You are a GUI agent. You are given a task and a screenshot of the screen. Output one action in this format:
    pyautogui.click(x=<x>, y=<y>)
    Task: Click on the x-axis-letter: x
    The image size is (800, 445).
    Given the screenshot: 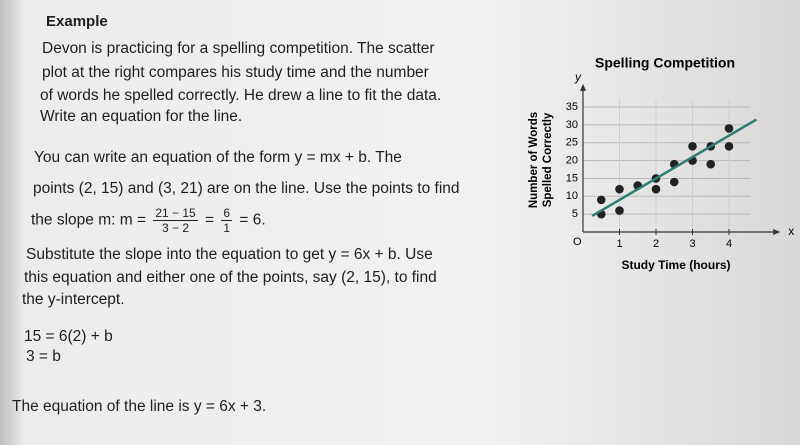 What is the action you would take?
    pyautogui.click(x=791, y=231)
    